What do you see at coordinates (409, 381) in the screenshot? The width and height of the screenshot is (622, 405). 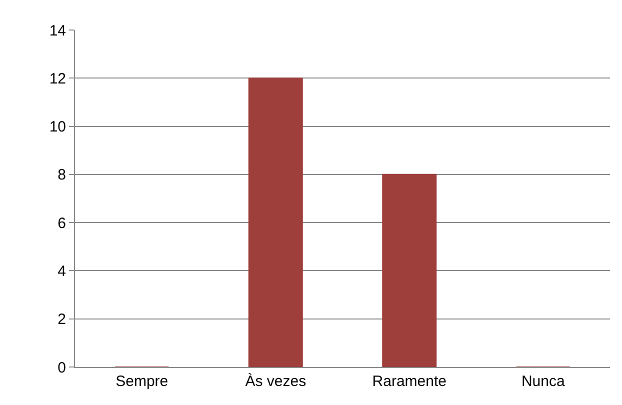 I see `x-tick-label: Raramente` at bounding box center [409, 381].